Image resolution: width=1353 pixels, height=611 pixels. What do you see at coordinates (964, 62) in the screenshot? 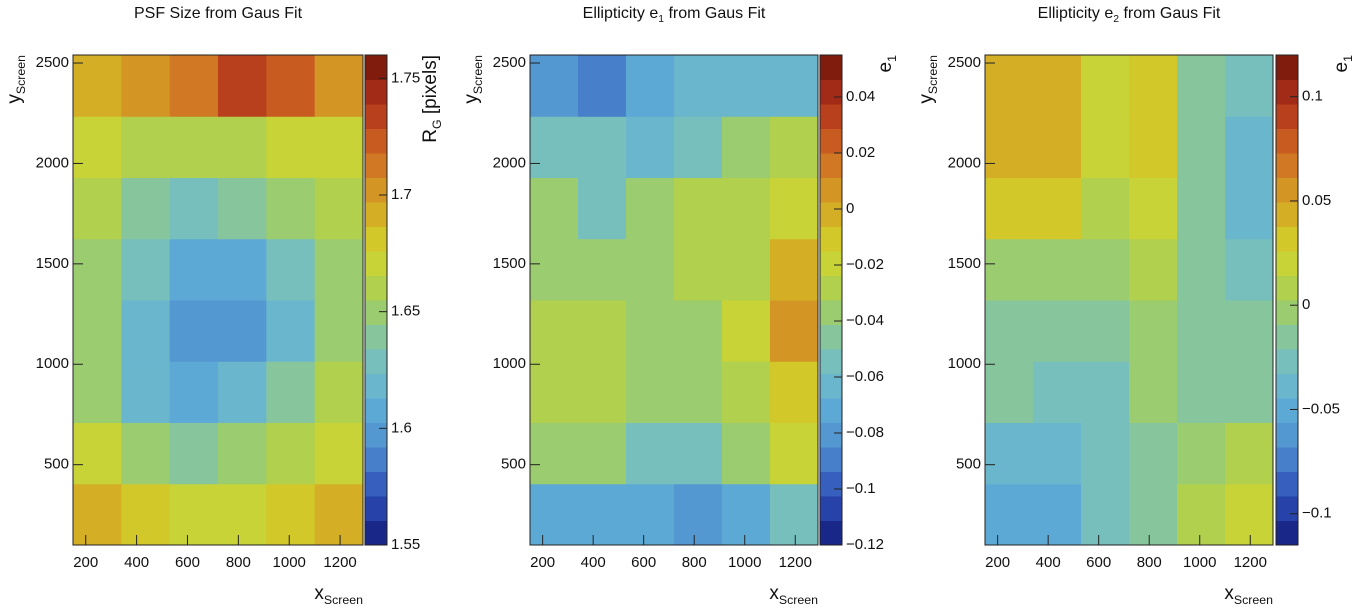
I see `y-tick-label: 2500` at bounding box center [964, 62].